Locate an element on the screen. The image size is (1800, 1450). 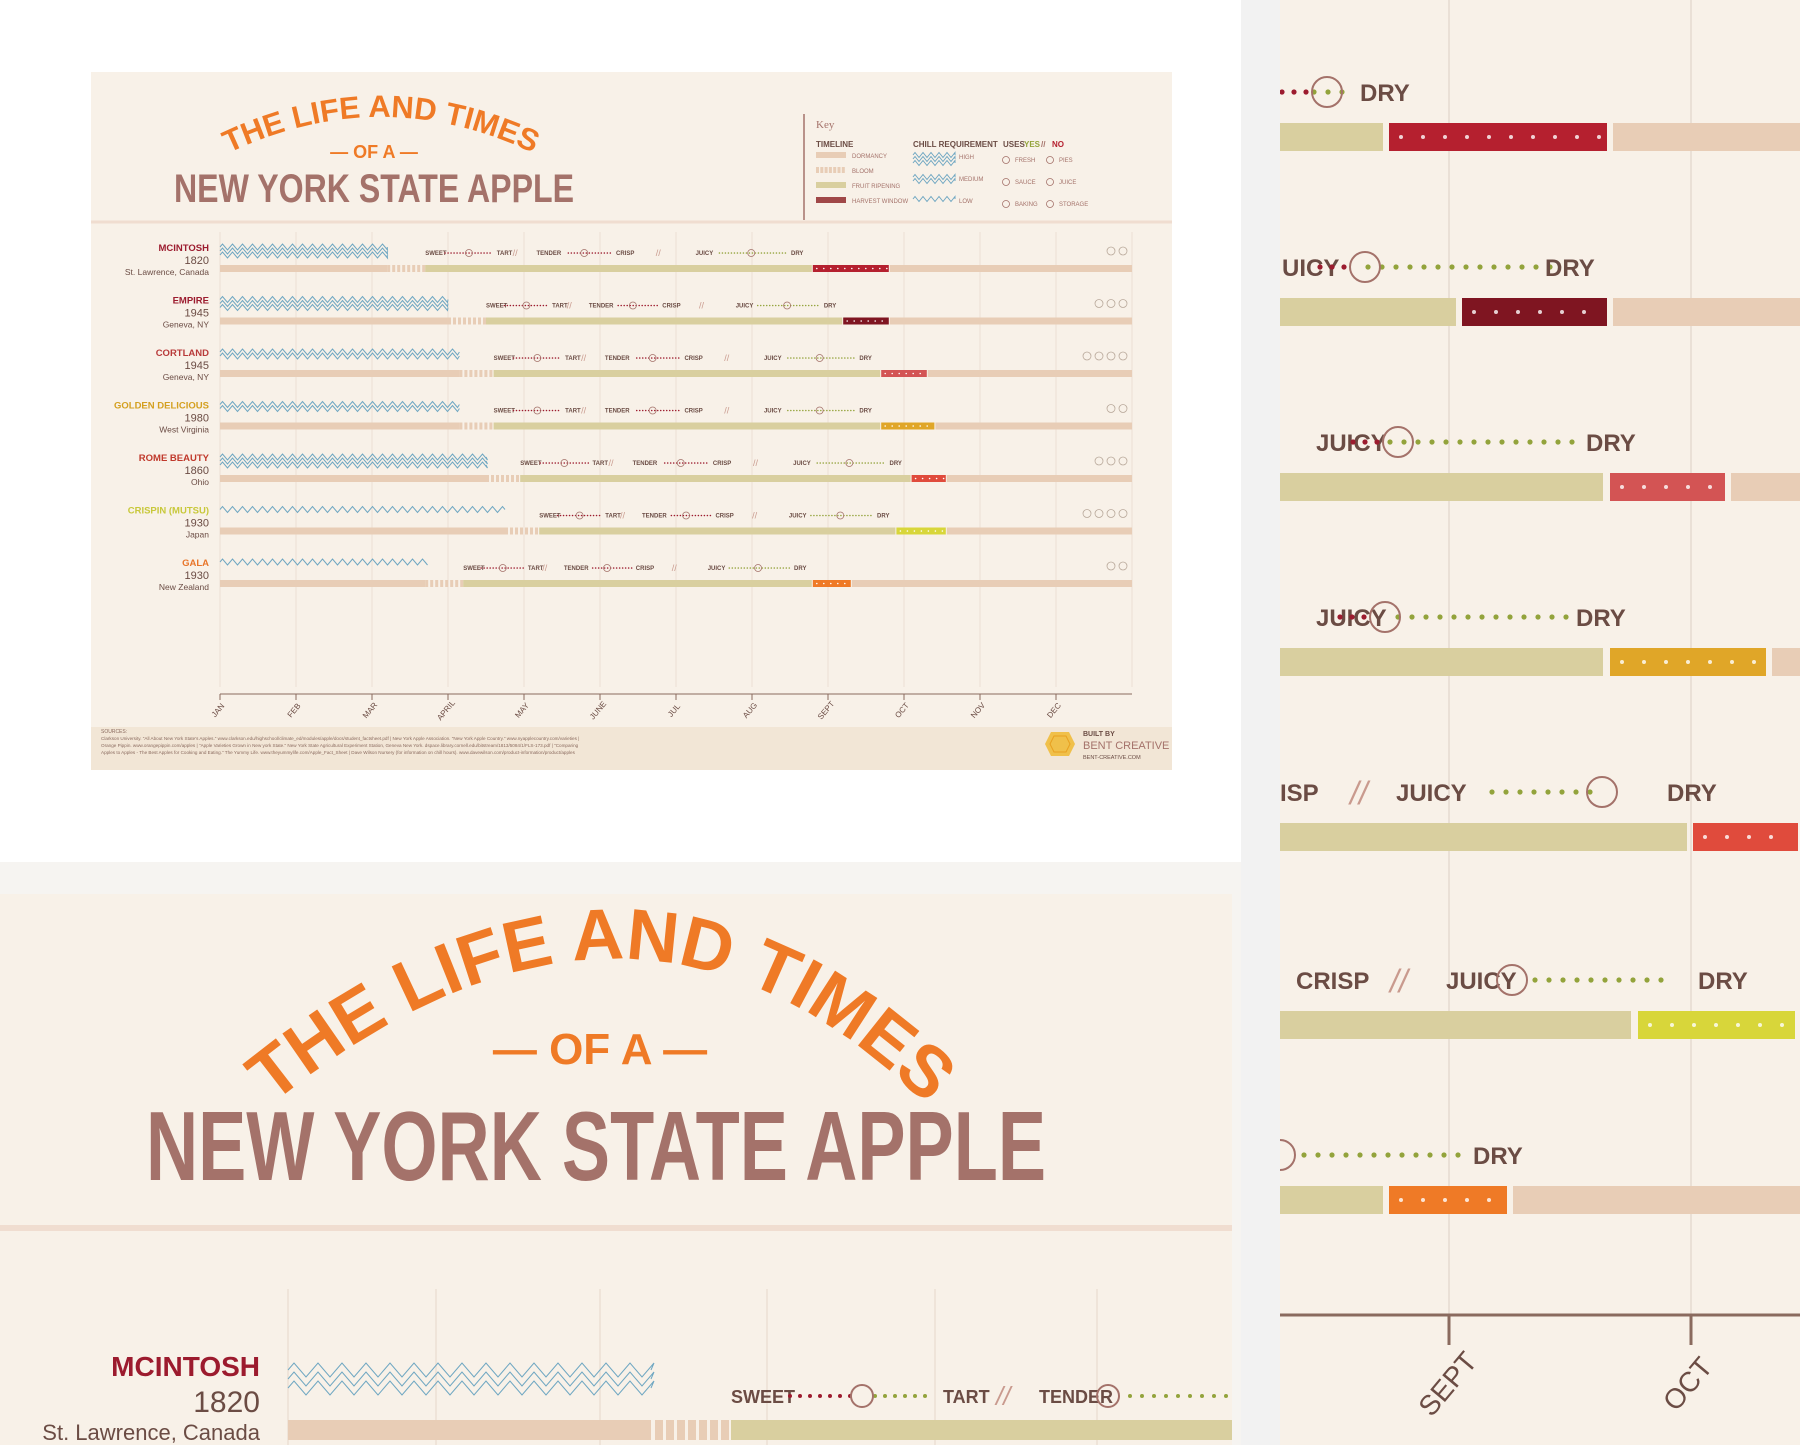
taste-word-juicy: JUICY is located at coordinates (798, 517).